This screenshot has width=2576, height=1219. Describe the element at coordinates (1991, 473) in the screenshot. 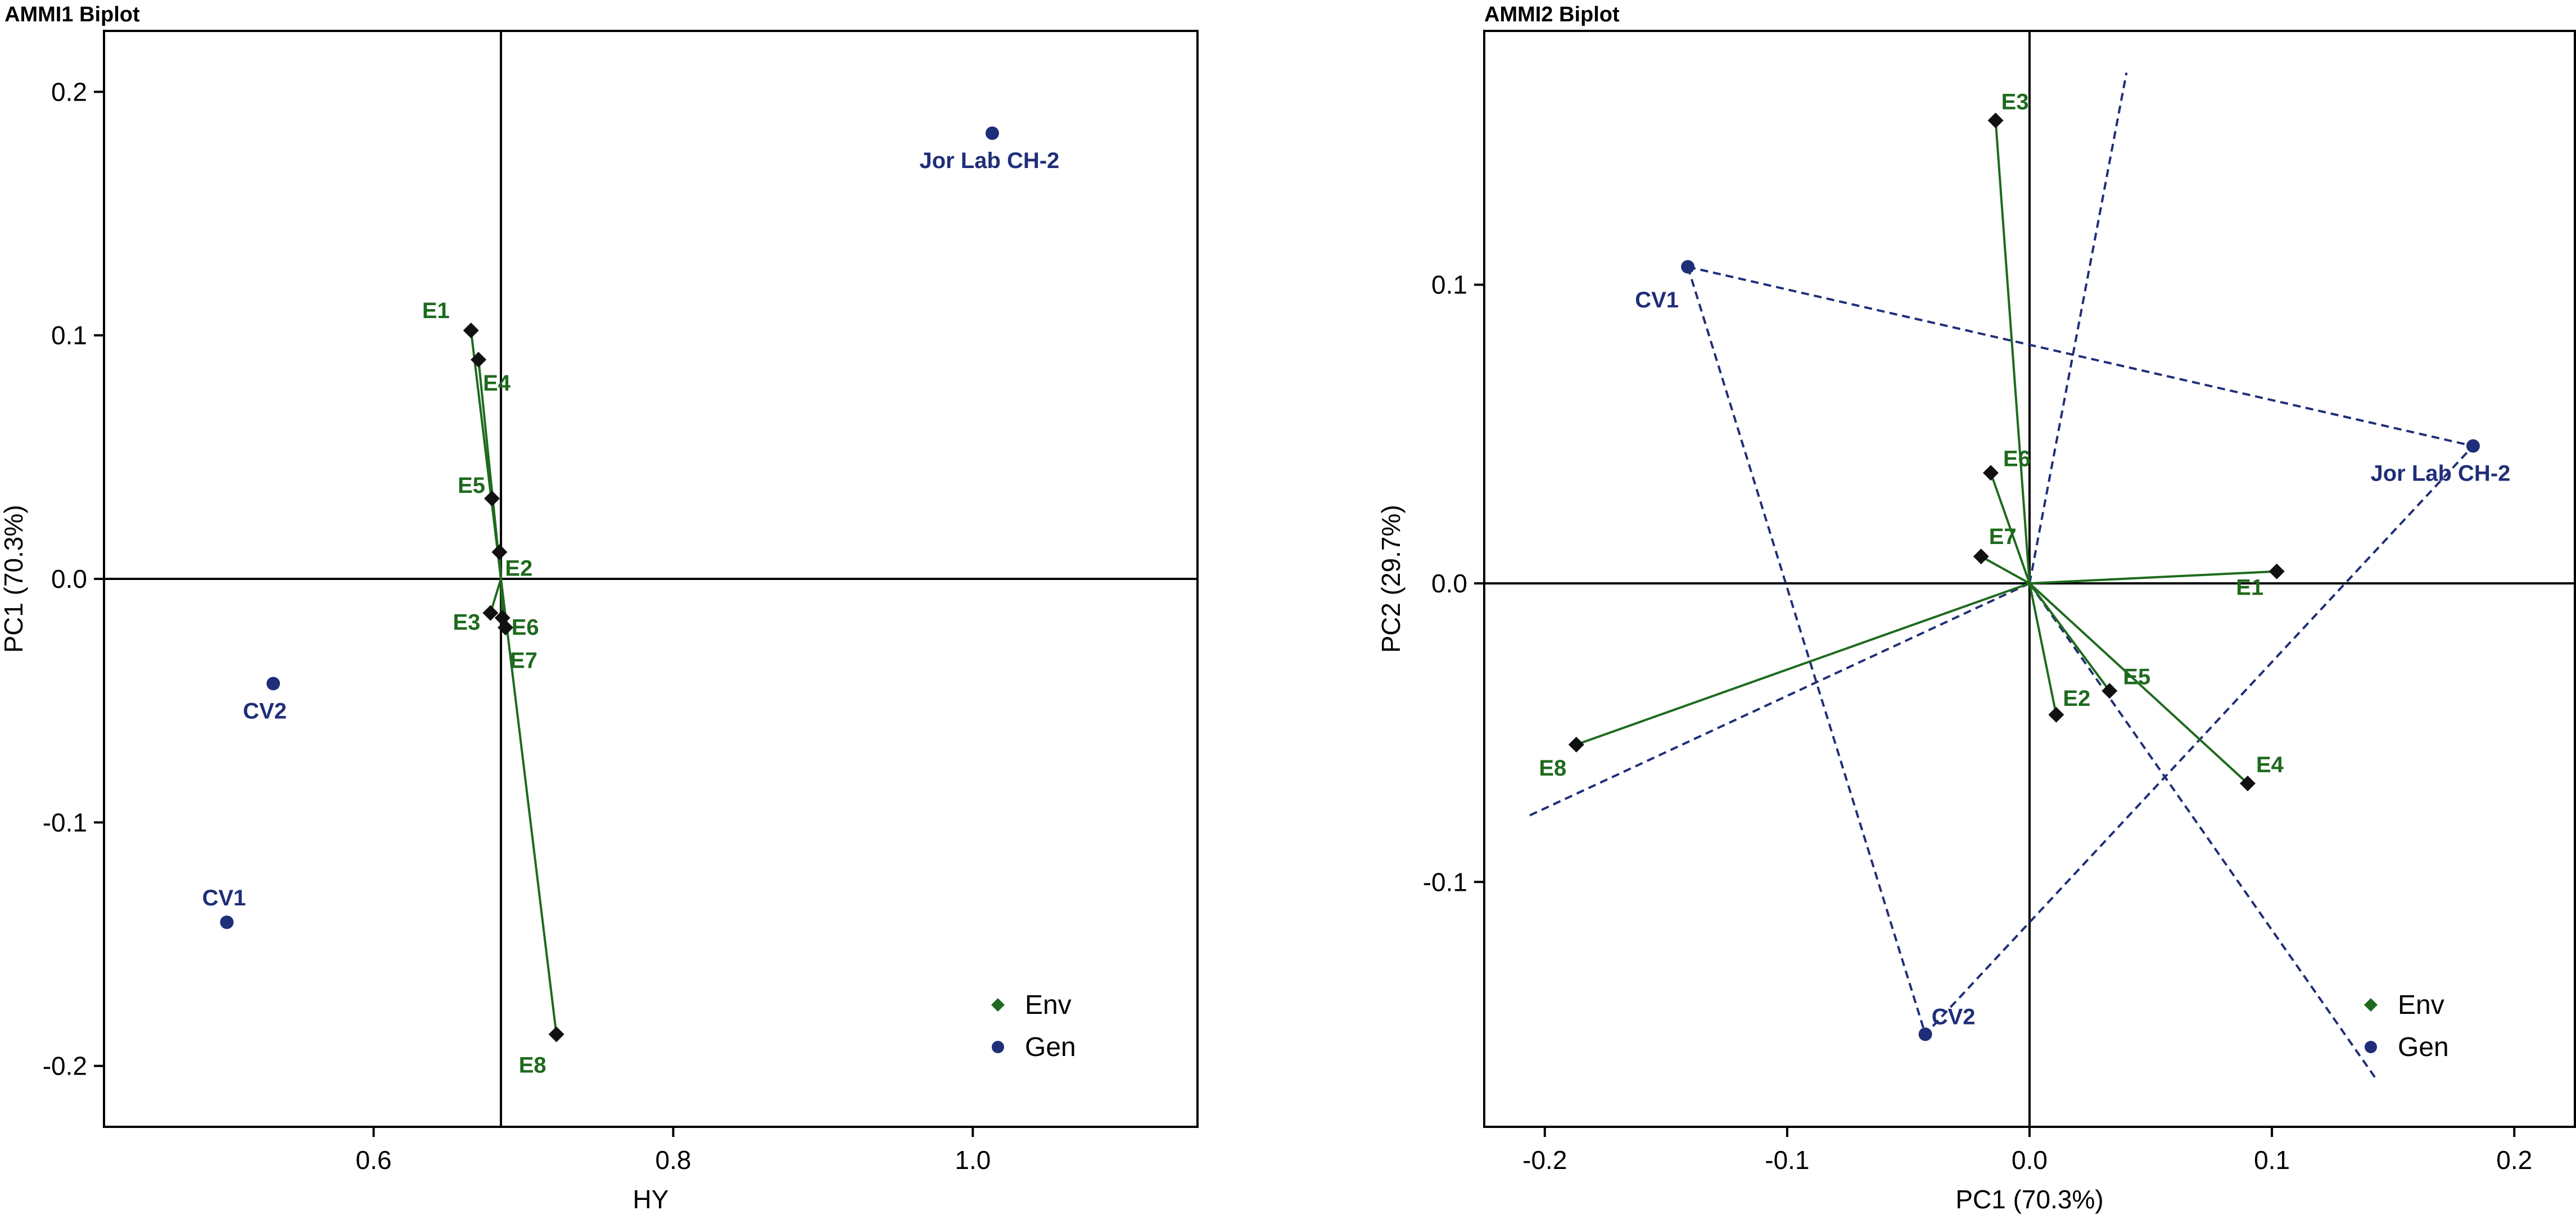

I see `env-point-e6` at that location.